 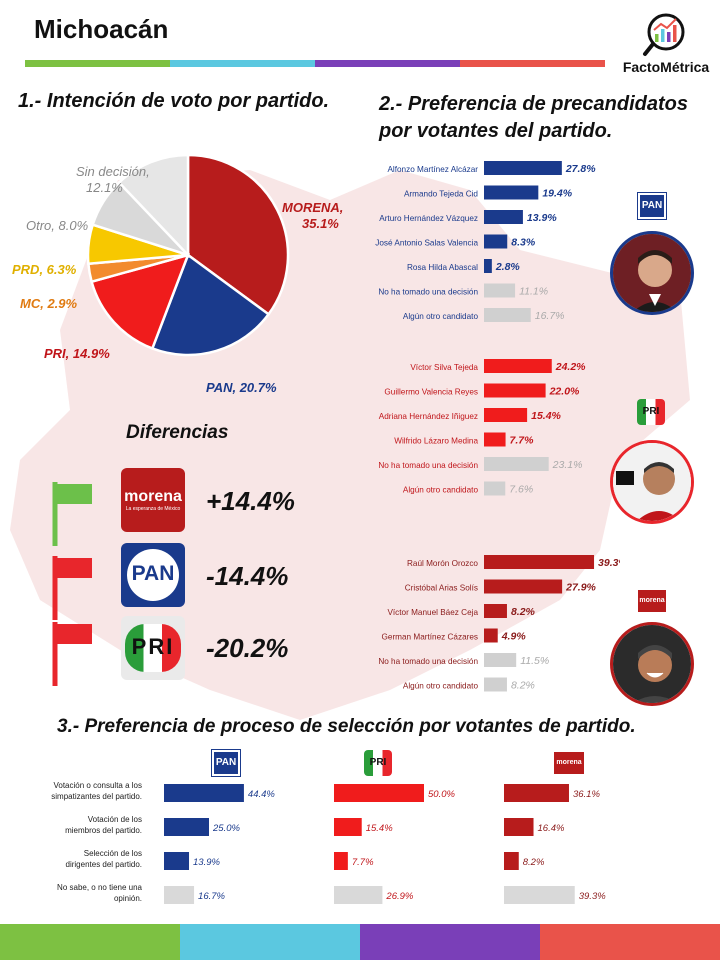 I want to click on candidate-value-label: 16.7%, so click(x=550, y=316).